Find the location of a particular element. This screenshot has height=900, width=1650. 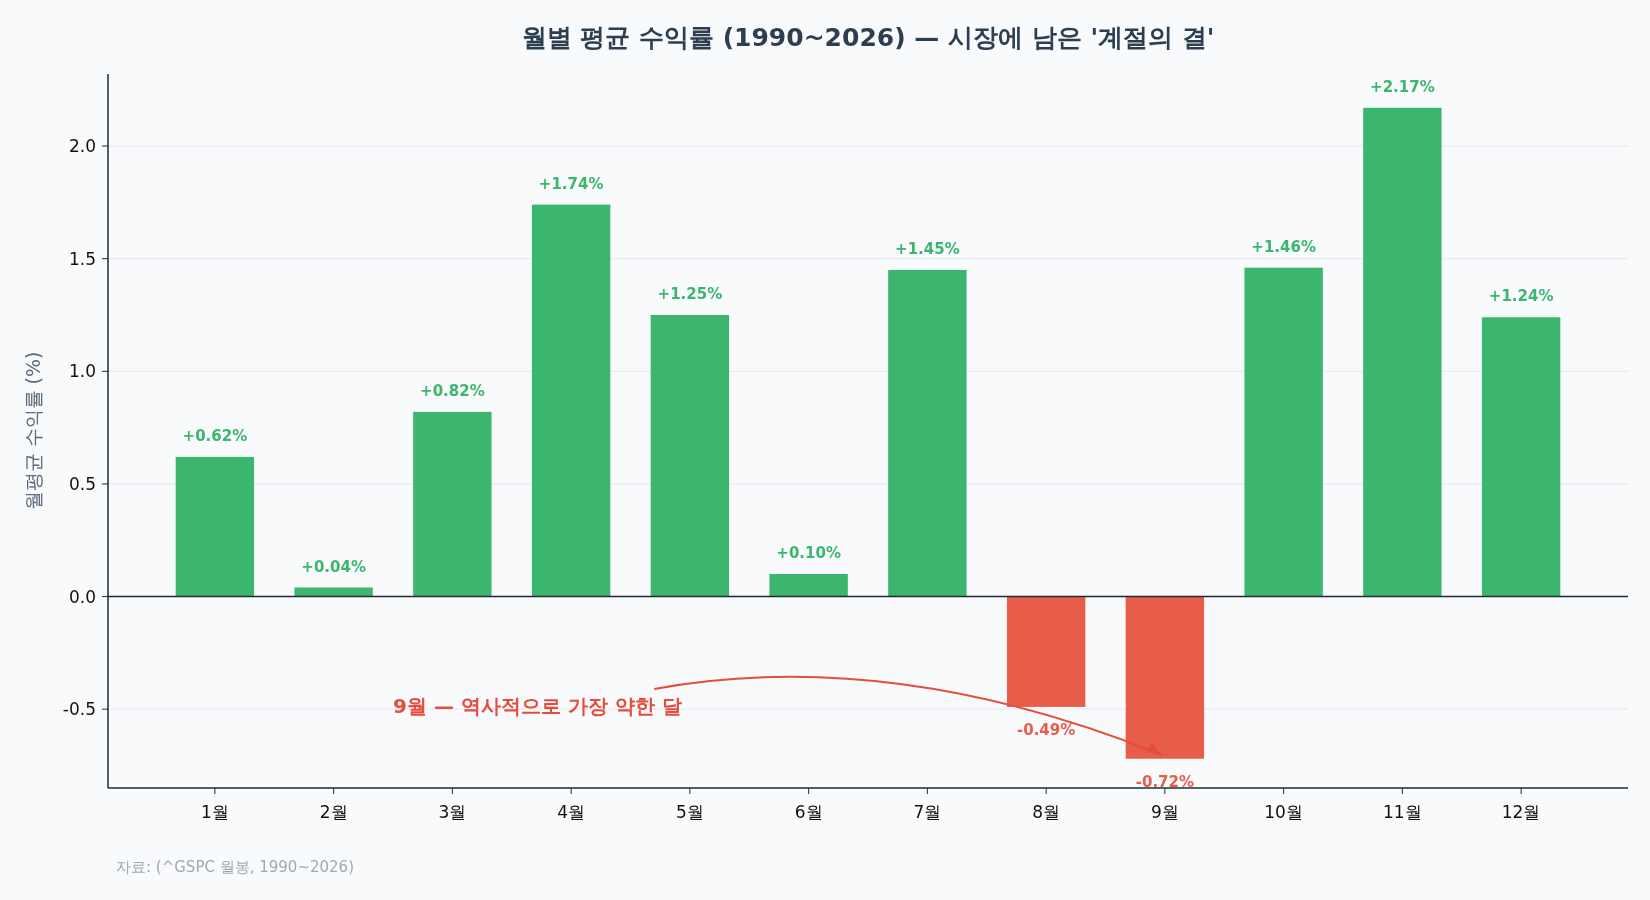

y-tick-label: 2.0 is located at coordinates (82, 146).